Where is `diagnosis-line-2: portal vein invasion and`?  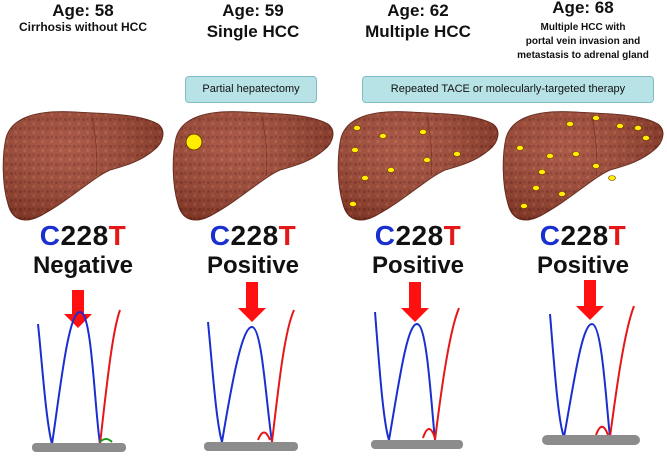
diagnosis-line-2: portal vein invasion and is located at coordinates (583, 41).